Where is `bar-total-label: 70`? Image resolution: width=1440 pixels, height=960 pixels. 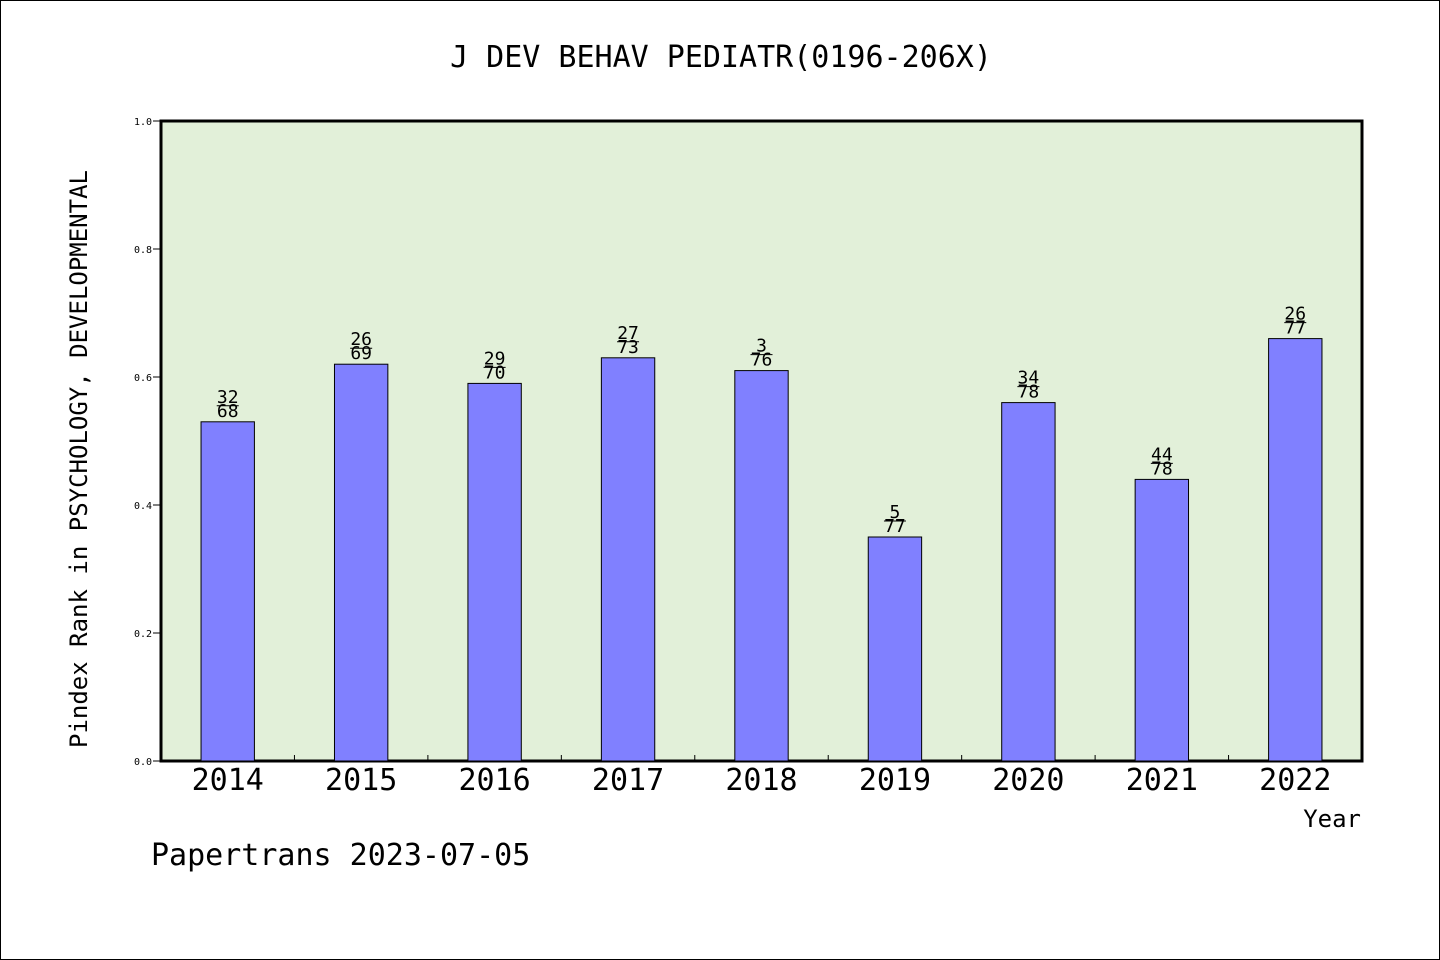
bar-total-label: 70 is located at coordinates (495, 372).